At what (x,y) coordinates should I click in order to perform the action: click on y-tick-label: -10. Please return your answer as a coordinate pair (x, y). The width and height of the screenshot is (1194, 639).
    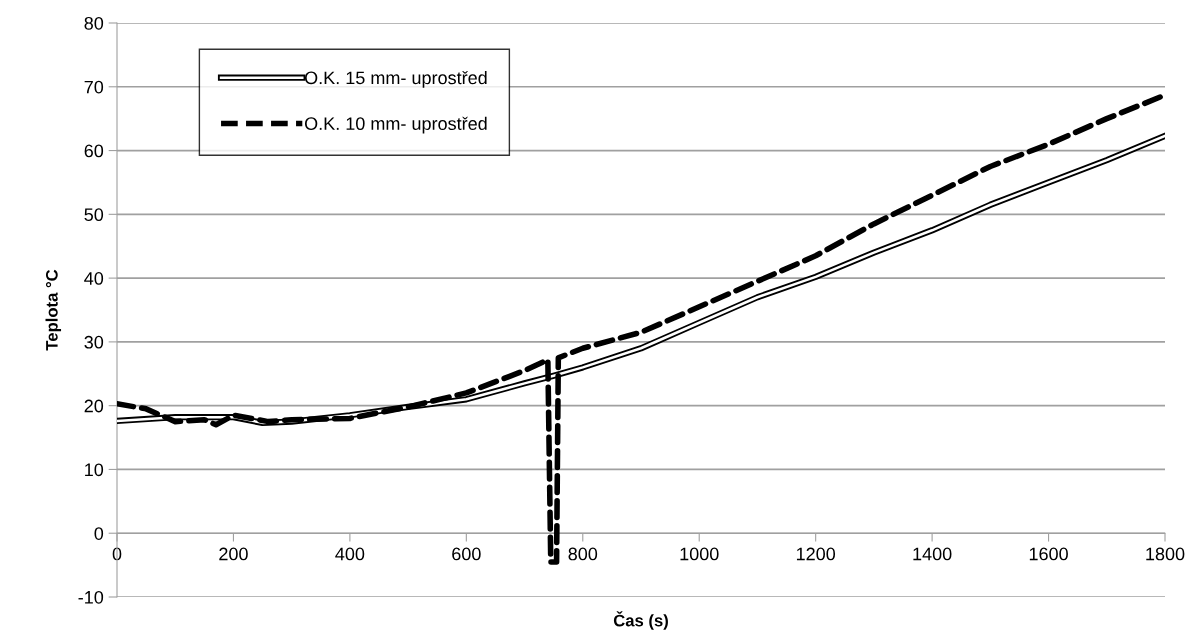
    Looking at the image, I should click on (91, 597).